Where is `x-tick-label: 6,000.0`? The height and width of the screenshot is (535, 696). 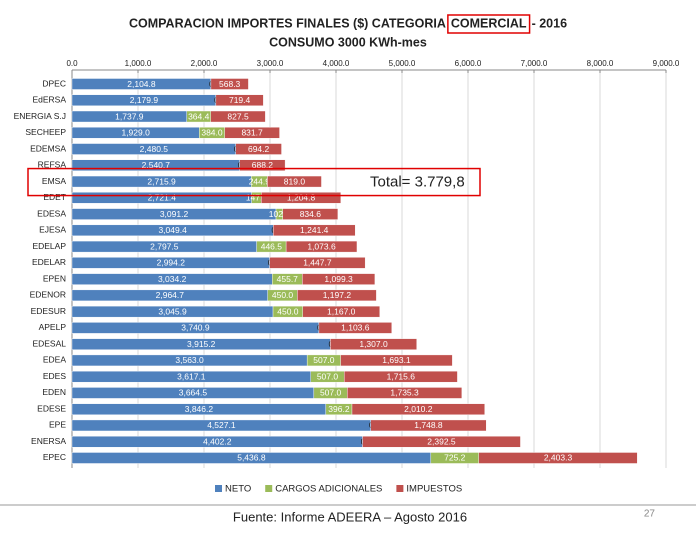 x-tick-label: 6,000.0 is located at coordinates (468, 63).